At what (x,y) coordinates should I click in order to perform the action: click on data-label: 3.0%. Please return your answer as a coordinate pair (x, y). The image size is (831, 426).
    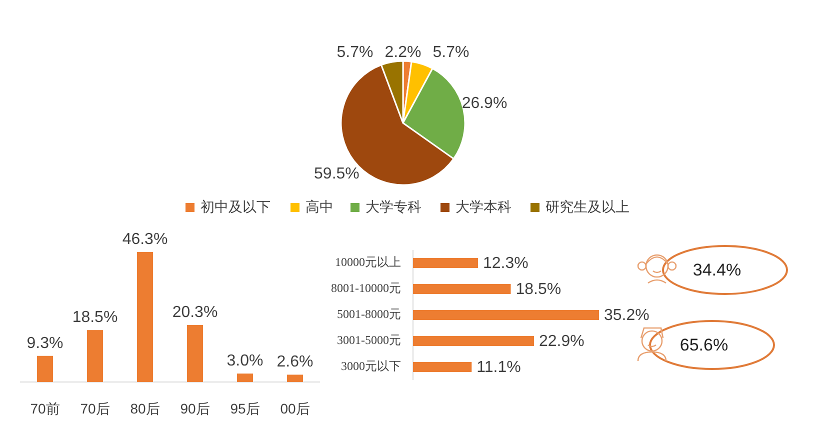
    Looking at the image, I should click on (245, 361).